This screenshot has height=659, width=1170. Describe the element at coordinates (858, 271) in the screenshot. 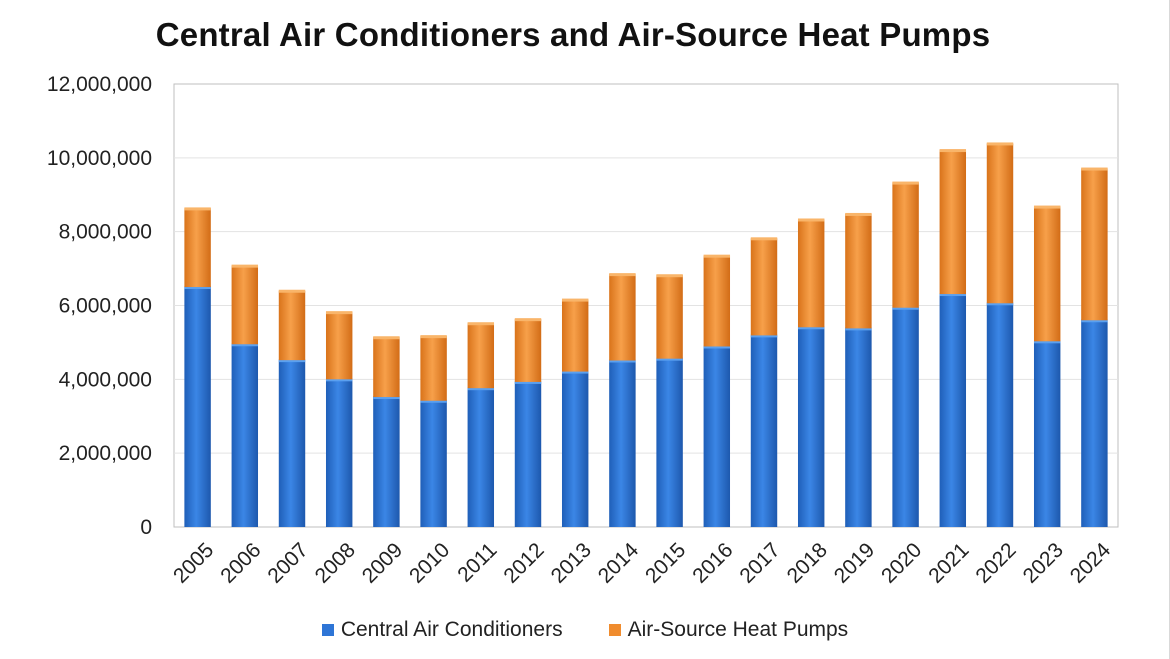

I see `bar-heat-pumps-2019` at that location.